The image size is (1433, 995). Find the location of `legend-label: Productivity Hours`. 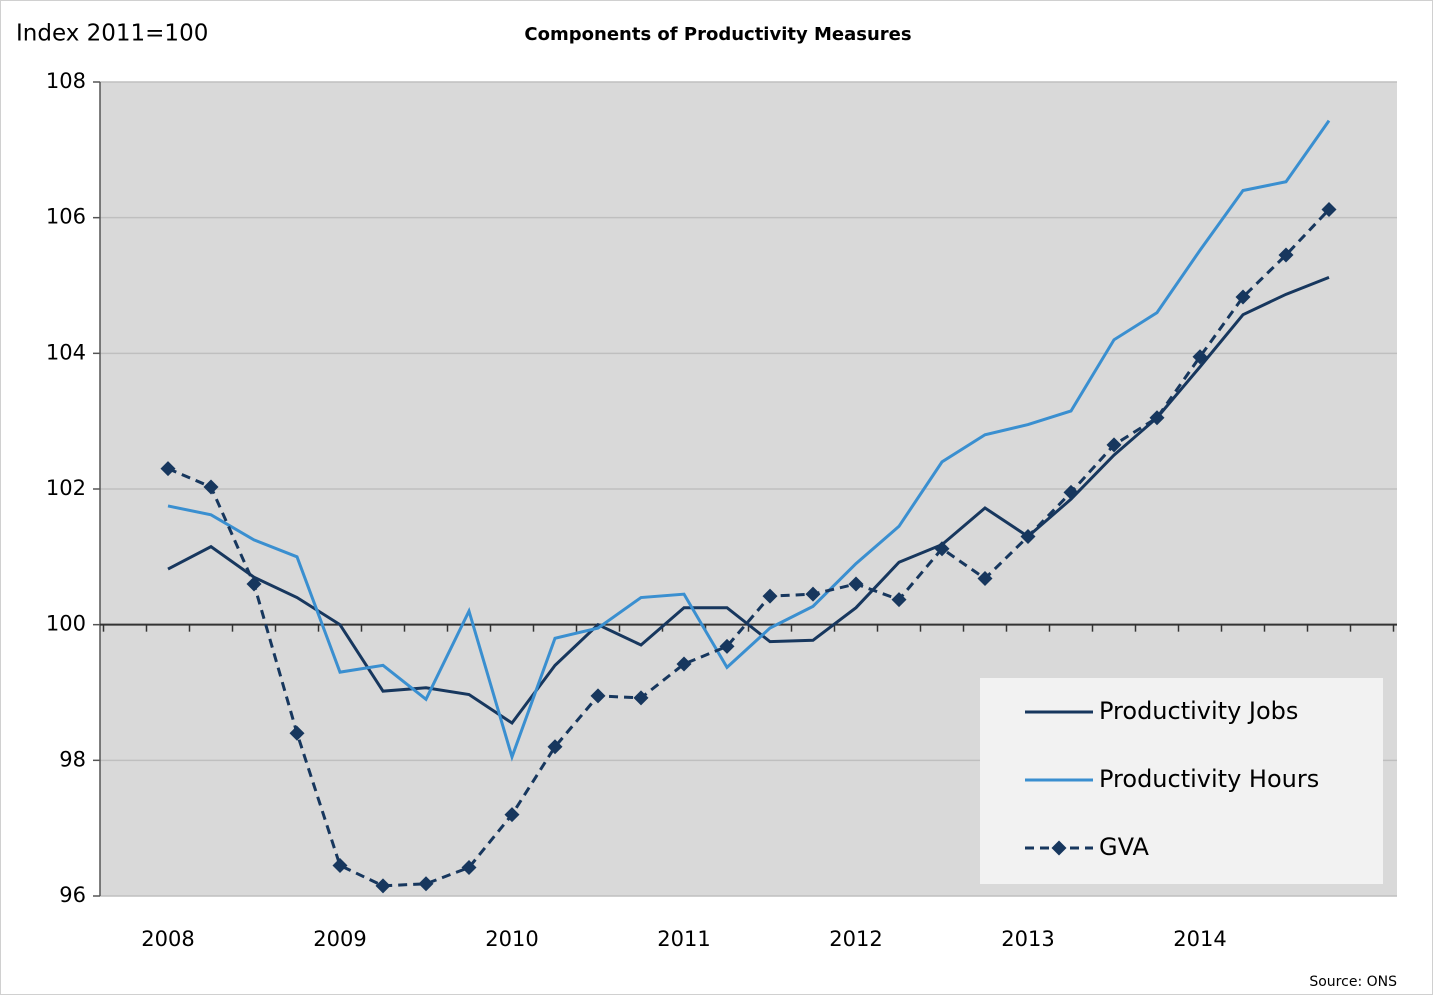

legend-label: Productivity Hours is located at coordinates (1209, 779).